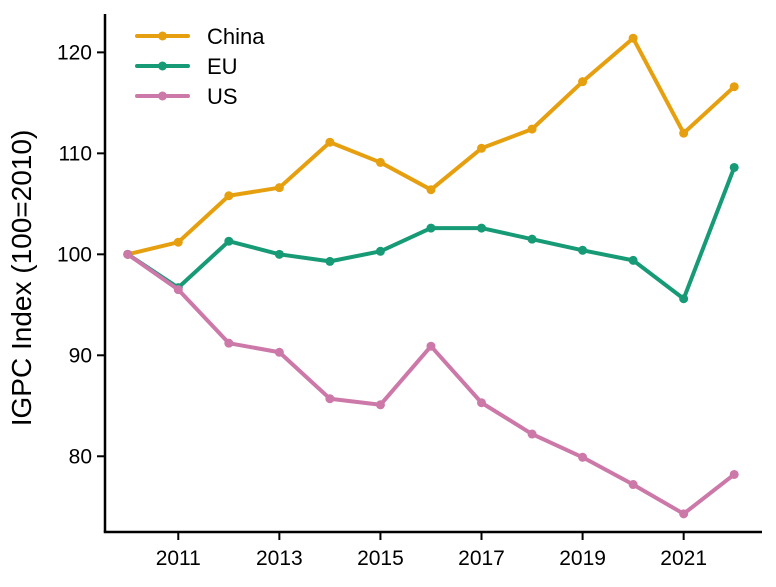 The width and height of the screenshot is (776, 587). I want to click on legend-item-us: US, so click(186, 96).